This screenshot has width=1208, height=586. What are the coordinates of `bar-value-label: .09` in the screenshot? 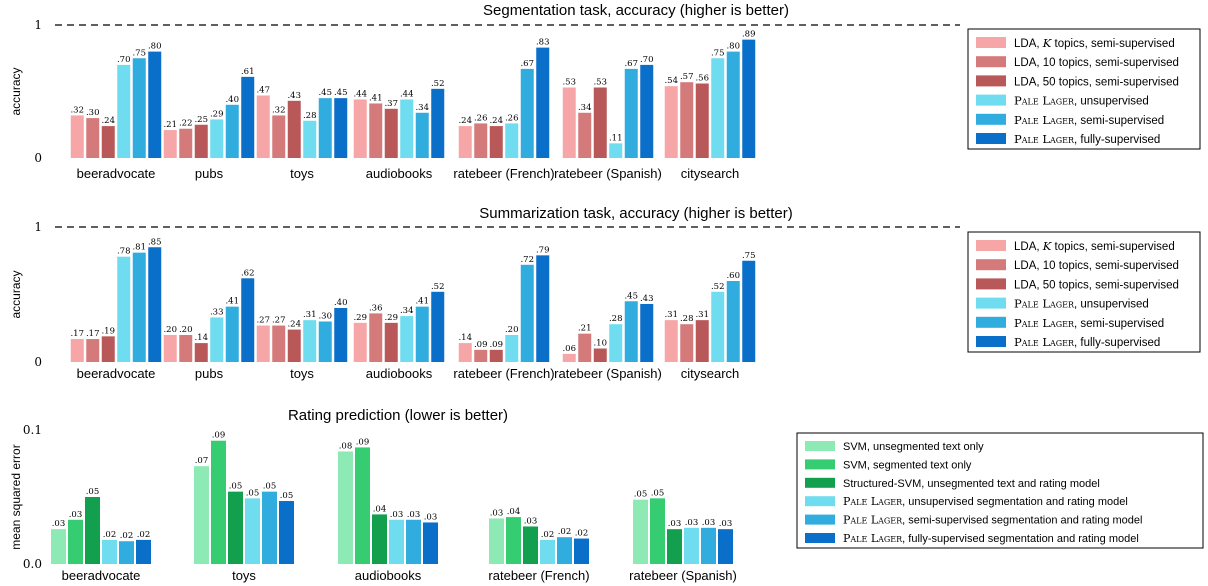 It's located at (496, 345).